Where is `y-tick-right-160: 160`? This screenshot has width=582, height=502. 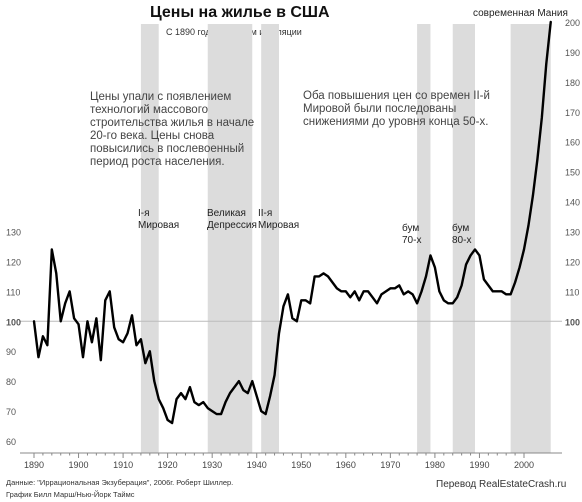
y-tick-right-160: 160 is located at coordinates (572, 143).